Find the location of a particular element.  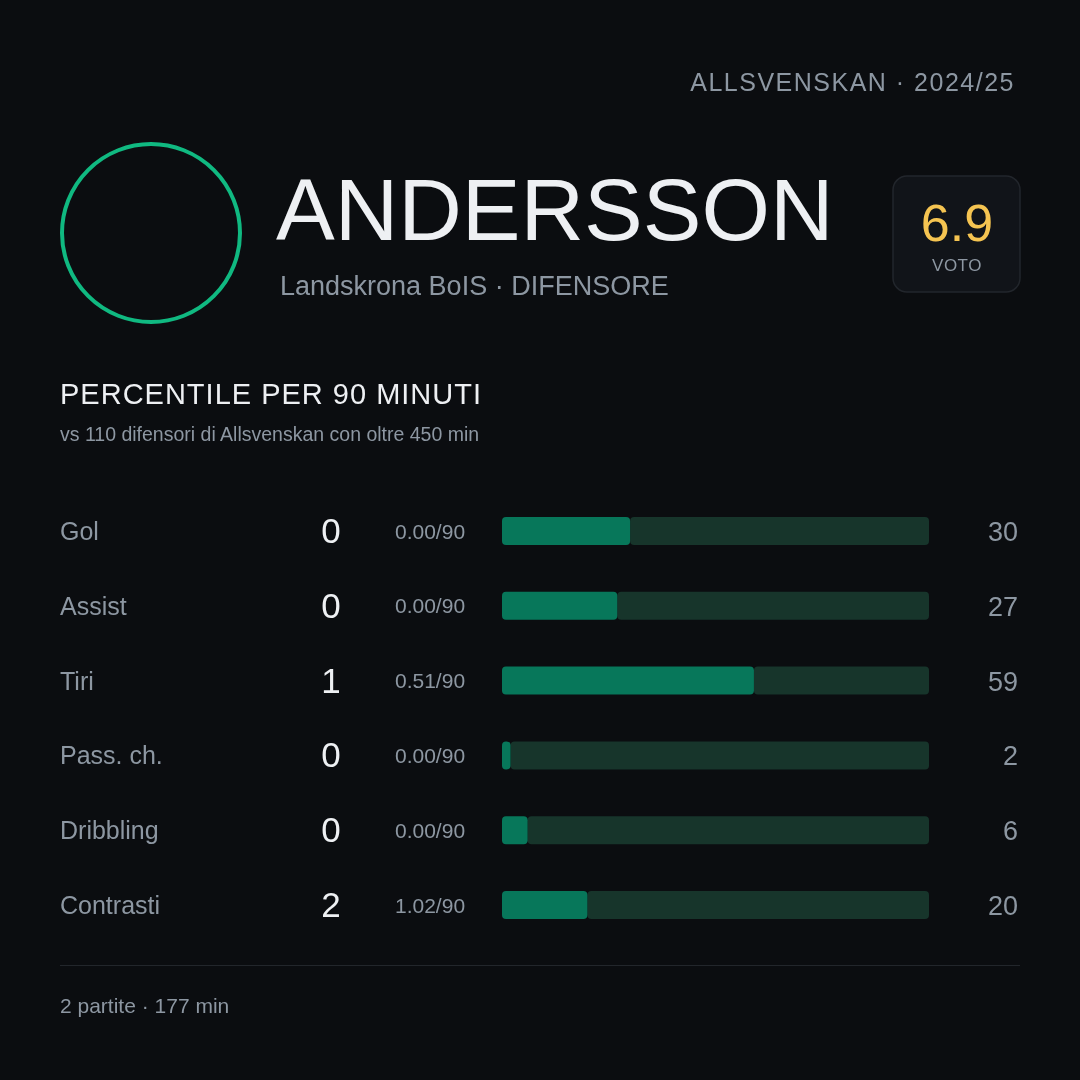

text: vs 110 difensori di Allsvenskan con oltre 450 min is located at coordinates (270, 434).